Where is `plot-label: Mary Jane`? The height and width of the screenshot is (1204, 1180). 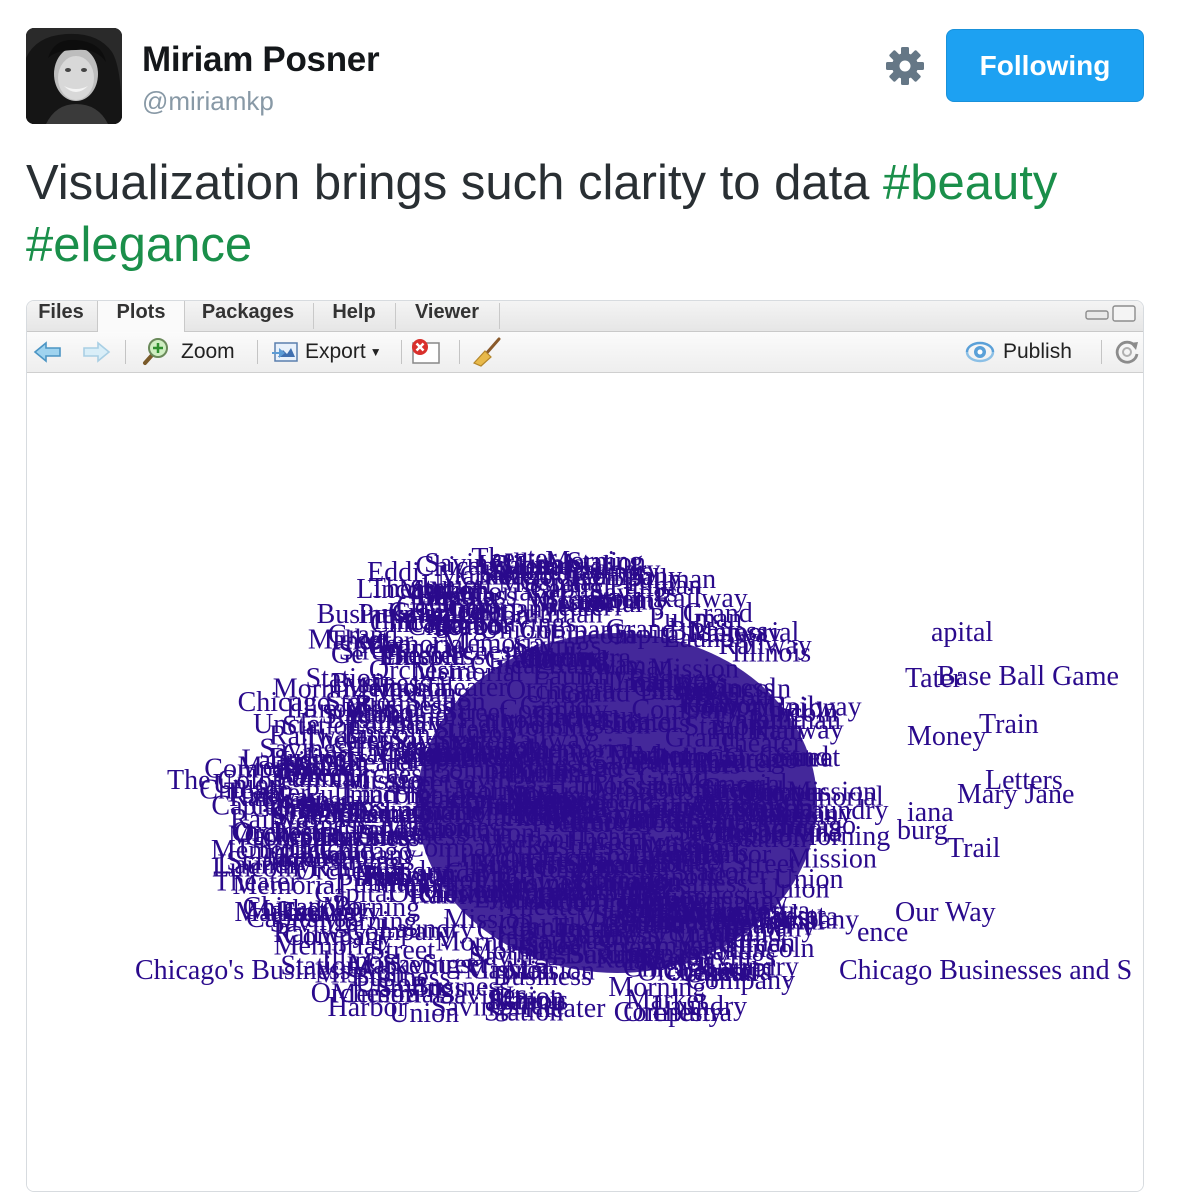 plot-label: Mary Jane is located at coordinates (1015, 794).